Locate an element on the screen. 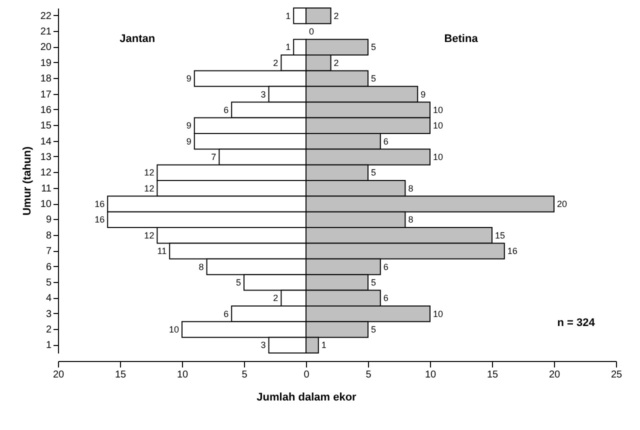  y-tick-label: 1 is located at coordinates (49, 346).